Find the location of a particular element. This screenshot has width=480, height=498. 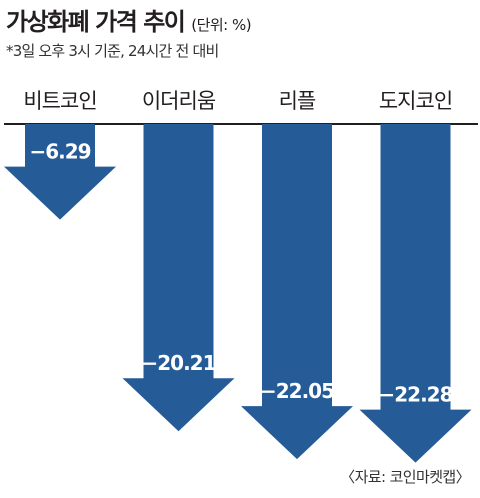

source-note: 〈자료: 코인마켓캡〉 is located at coordinates (405, 477).